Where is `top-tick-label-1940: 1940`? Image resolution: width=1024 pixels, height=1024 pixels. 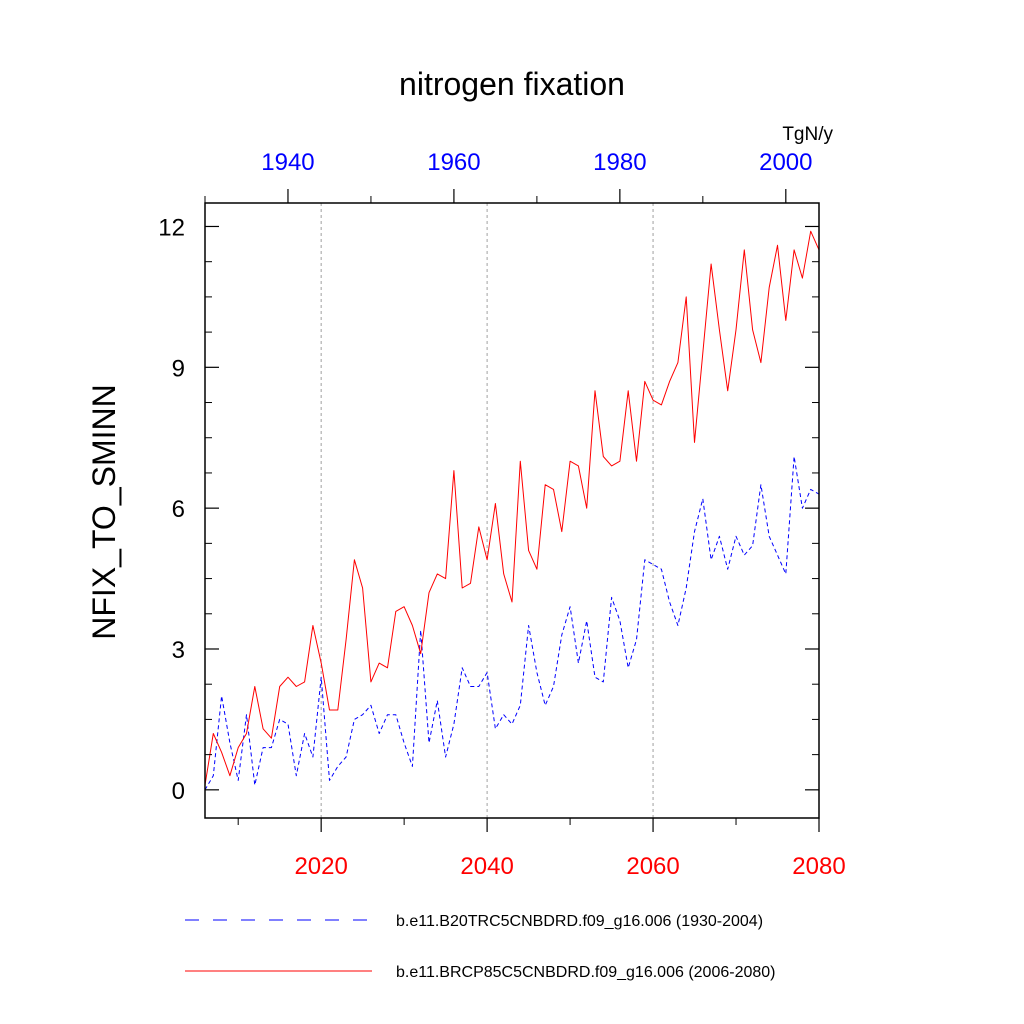 top-tick-label-1940: 1940 is located at coordinates (287, 162).